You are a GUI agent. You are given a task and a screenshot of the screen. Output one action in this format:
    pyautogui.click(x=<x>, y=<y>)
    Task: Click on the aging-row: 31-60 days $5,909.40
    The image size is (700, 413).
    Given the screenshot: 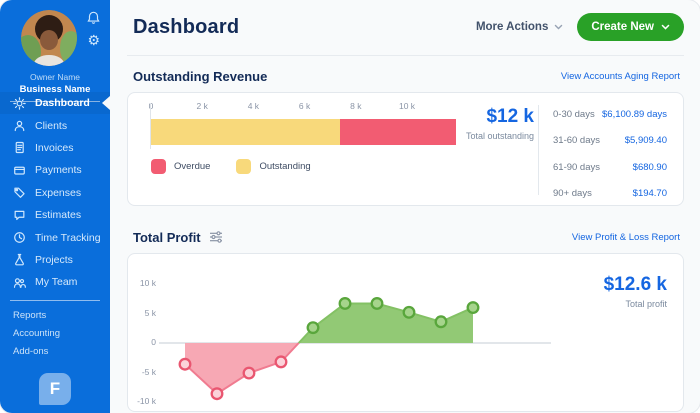 What is the action you would take?
    pyautogui.click(x=610, y=141)
    